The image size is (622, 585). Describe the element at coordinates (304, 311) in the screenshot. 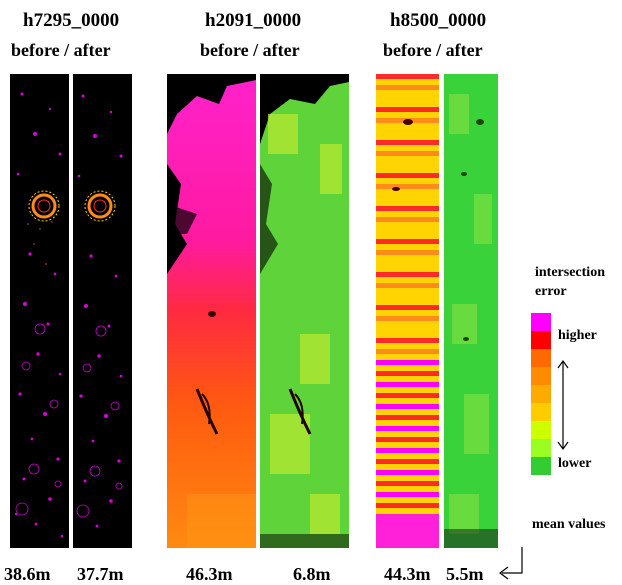

I see `h2091-after-strip` at that location.